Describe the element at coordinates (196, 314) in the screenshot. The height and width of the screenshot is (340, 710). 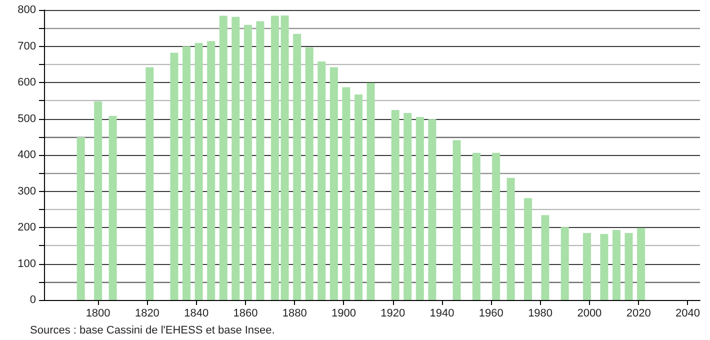
I see `x-tick-label: 1840` at that location.